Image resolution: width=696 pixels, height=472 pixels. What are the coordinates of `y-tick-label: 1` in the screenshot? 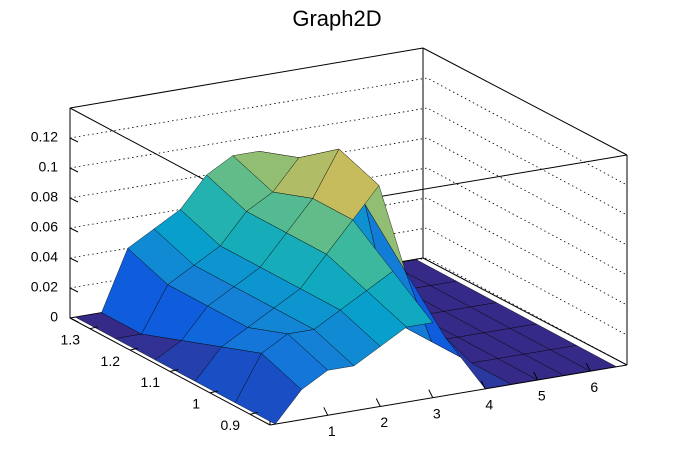 It's located at (196, 404).